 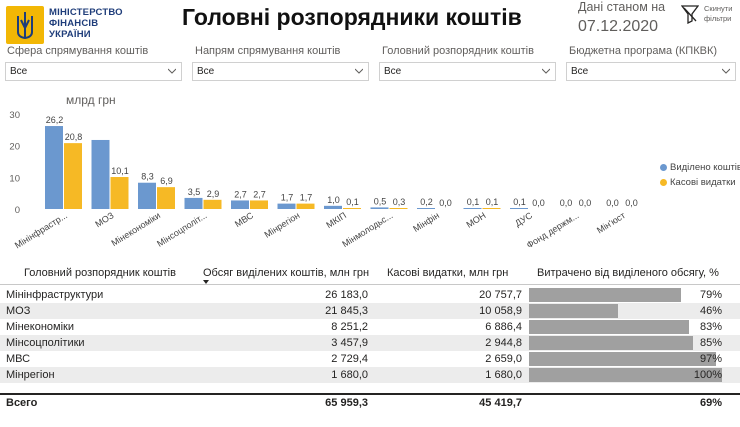 What do you see at coordinates (370, 327) in the screenshot?
I see `table-row: Мінекономіки 8 251,2 6 886,4 83%` at bounding box center [370, 327].